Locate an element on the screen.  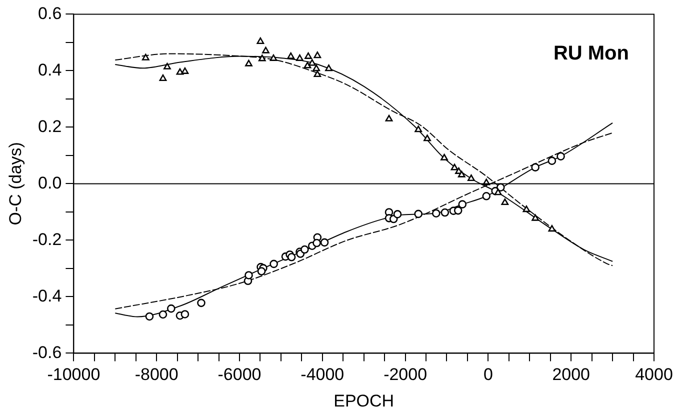
y-tick-label: 0.4 is located at coordinates (50, 70).